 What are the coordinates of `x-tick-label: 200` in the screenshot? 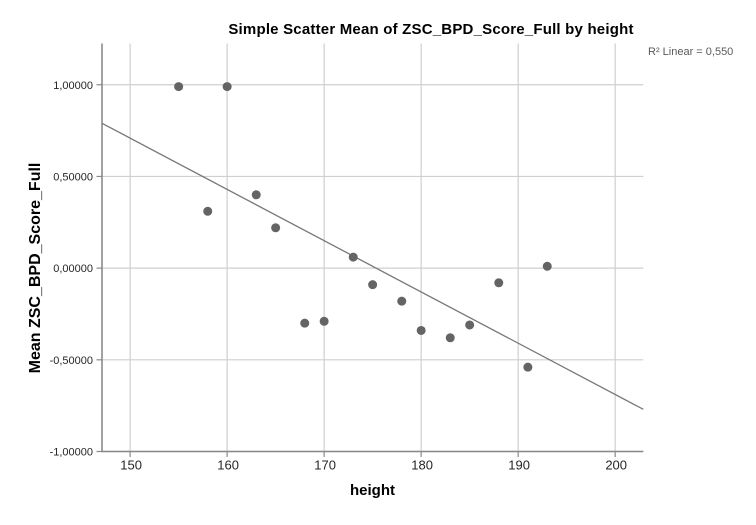 It's located at (616, 465).